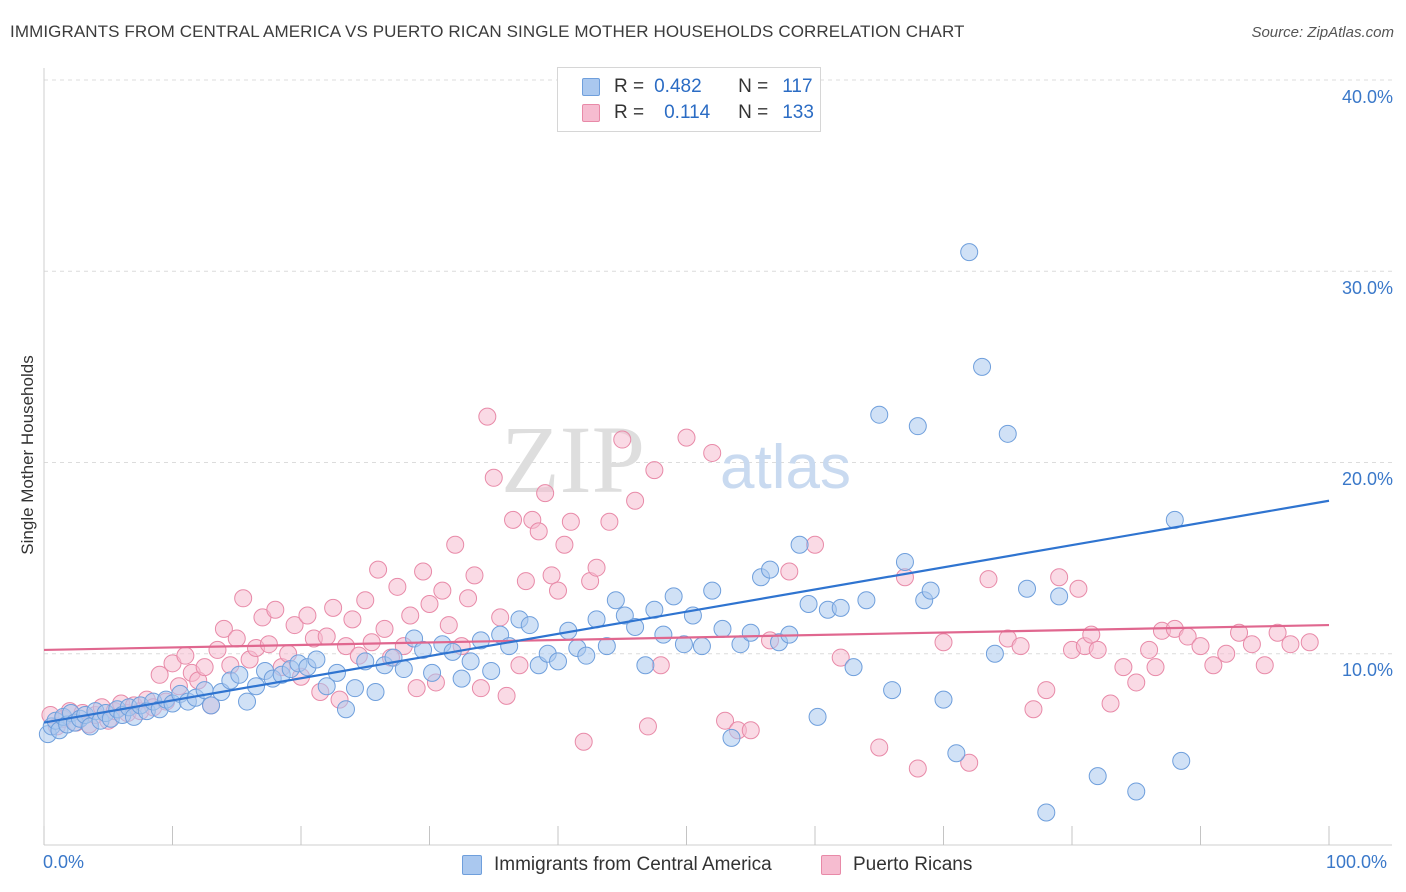 This screenshot has height=892, width=1406. I want to click on r-value: 0.482, so click(678, 86).